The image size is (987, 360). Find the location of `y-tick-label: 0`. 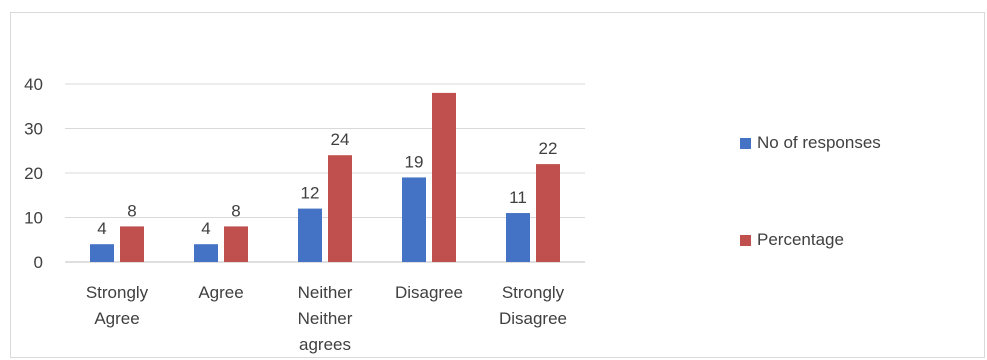

y-tick-label: 0 is located at coordinates (38, 262).